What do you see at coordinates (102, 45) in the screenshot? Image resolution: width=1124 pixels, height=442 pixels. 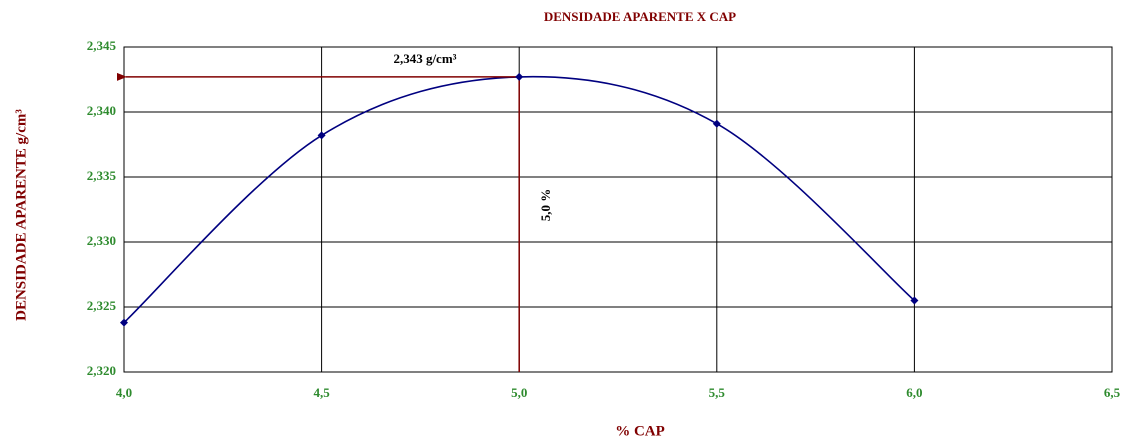 I see `y-tick-label: 2,345` at bounding box center [102, 45].